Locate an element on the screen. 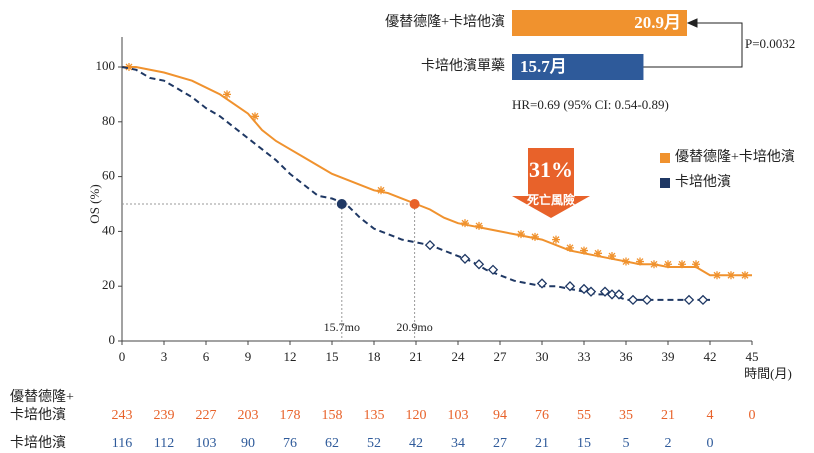  legend-label: 優替德隆+卡培他濱 is located at coordinates (735, 157).